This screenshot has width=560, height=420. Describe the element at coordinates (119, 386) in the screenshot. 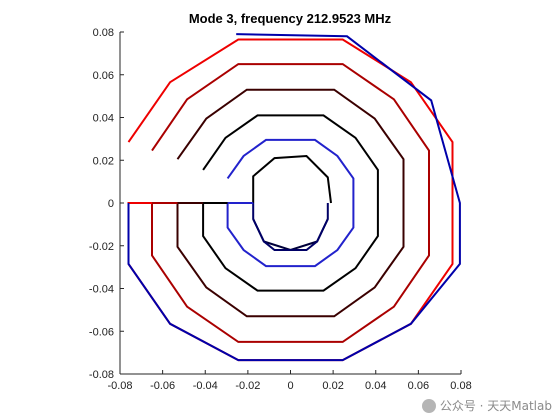

I see `x-tick-label: -0.08` at that location.